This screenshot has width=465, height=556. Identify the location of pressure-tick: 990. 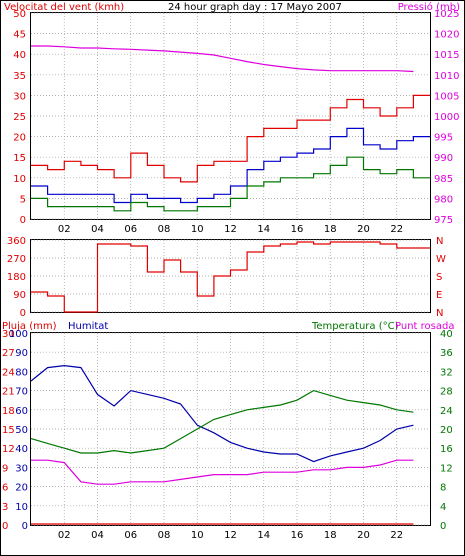
(443, 158).